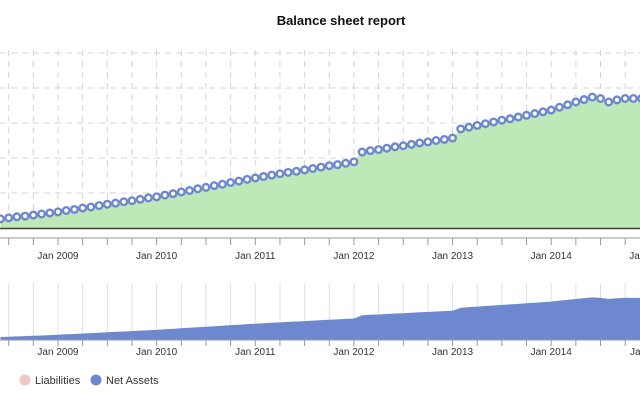 This screenshot has width=640, height=400. I want to click on legend-marker-net-assets, so click(96, 380).